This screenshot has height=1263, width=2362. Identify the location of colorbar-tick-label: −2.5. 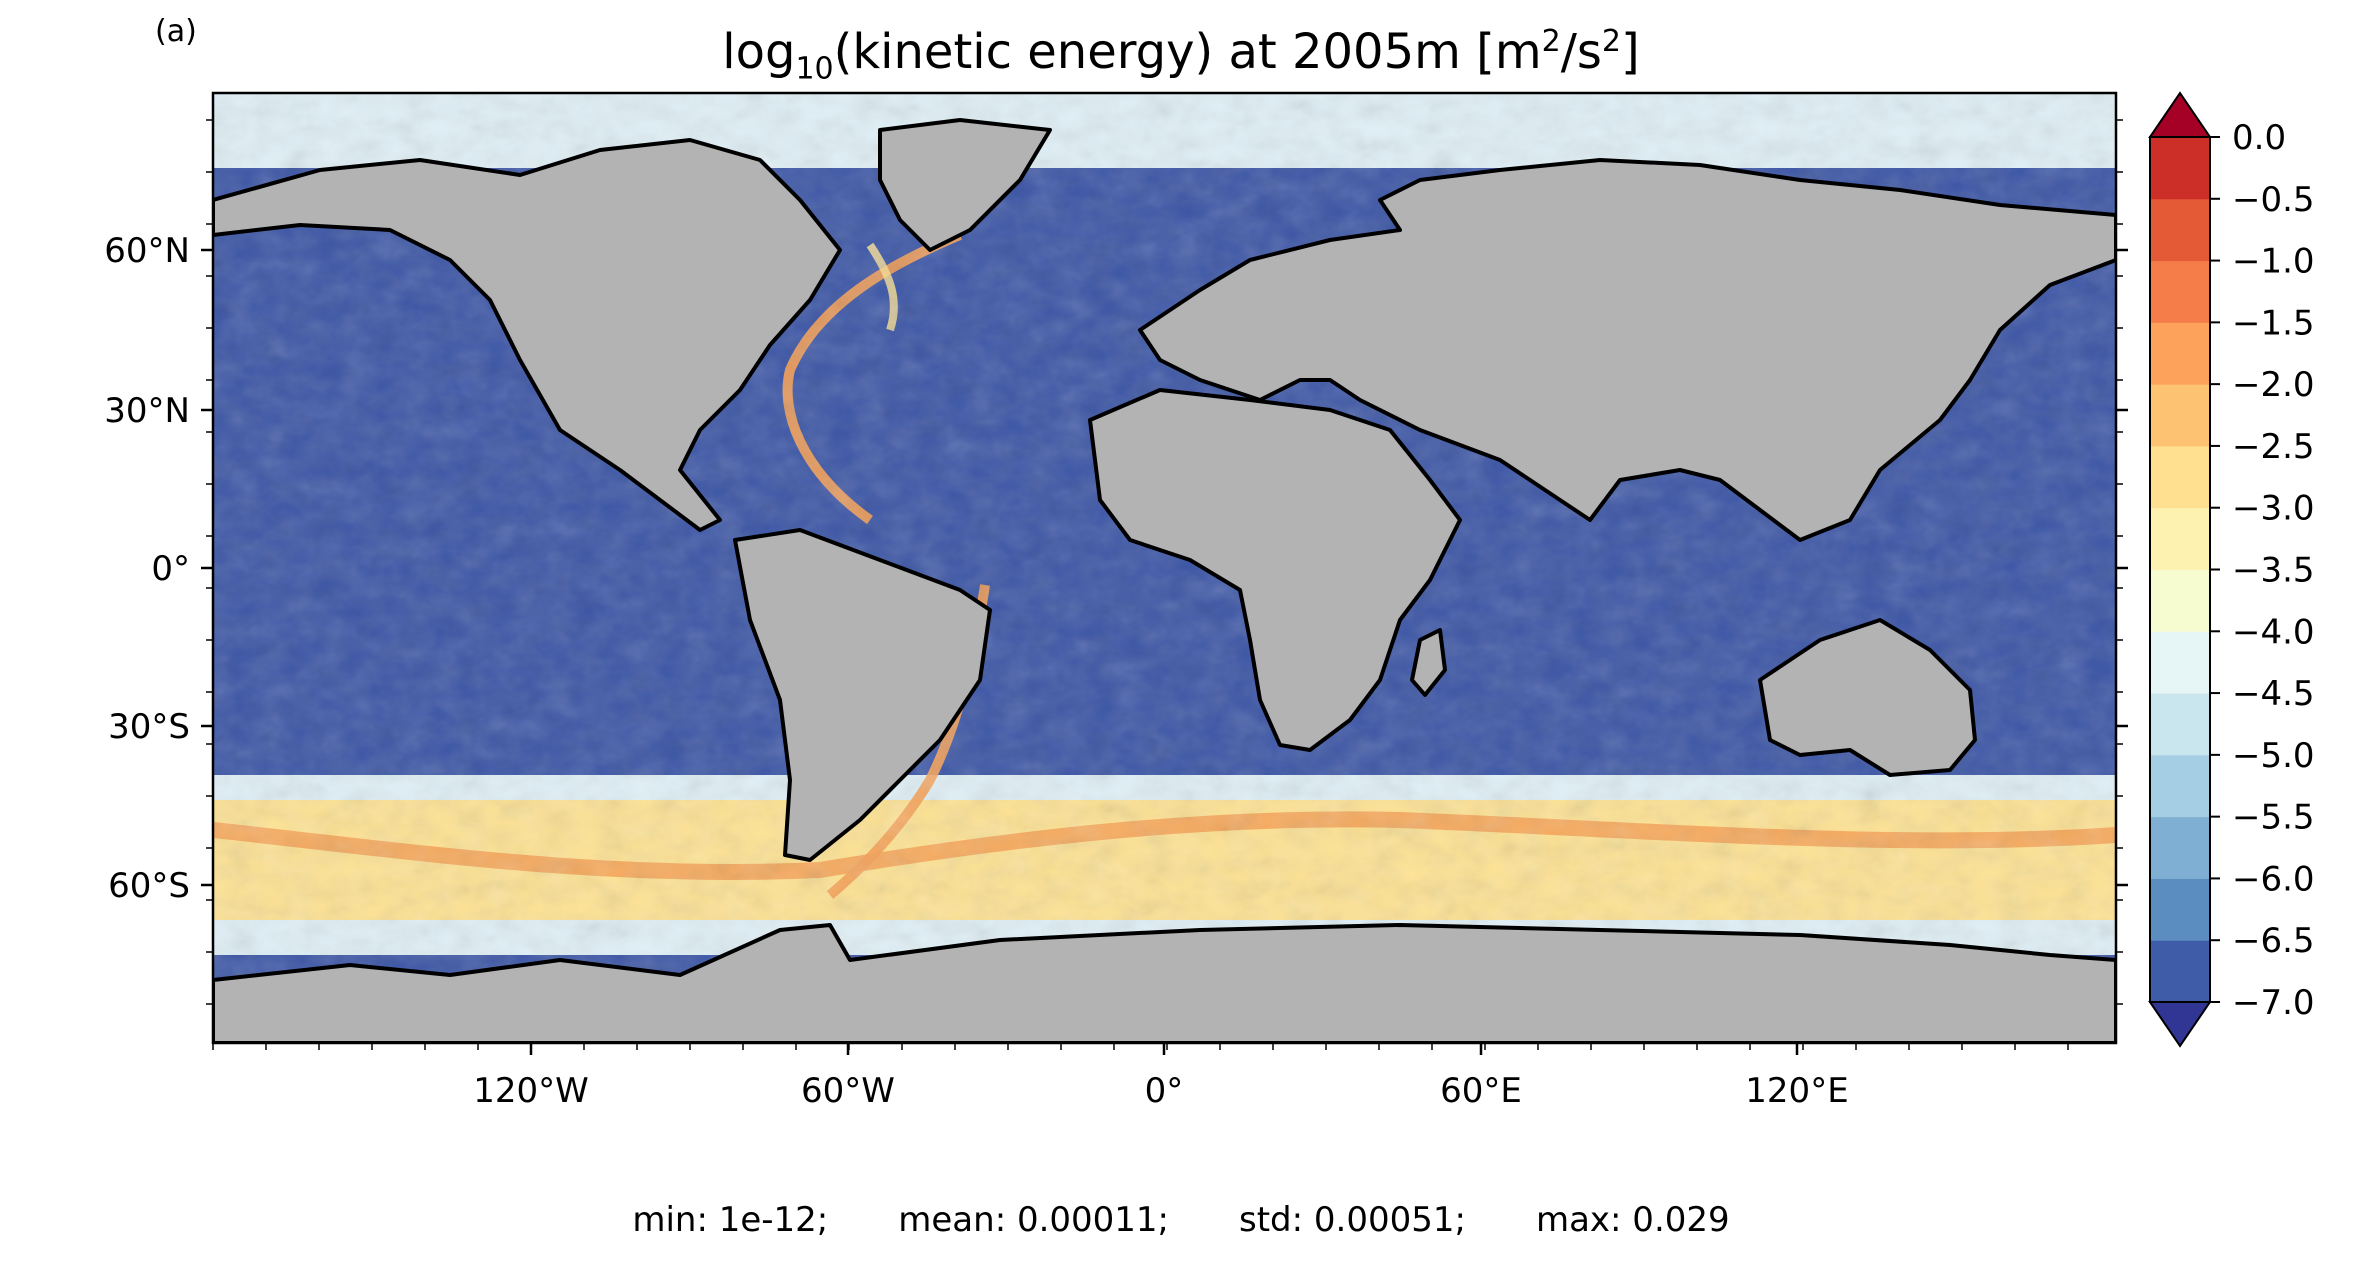
(2273, 447).